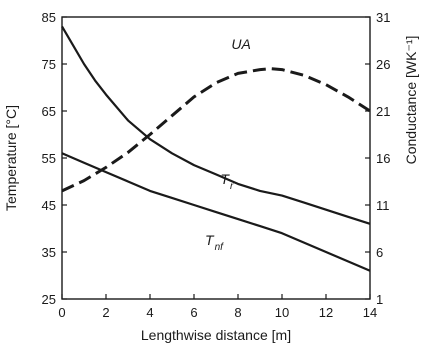  I want to click on x-tick-label: 8, so click(237, 312).